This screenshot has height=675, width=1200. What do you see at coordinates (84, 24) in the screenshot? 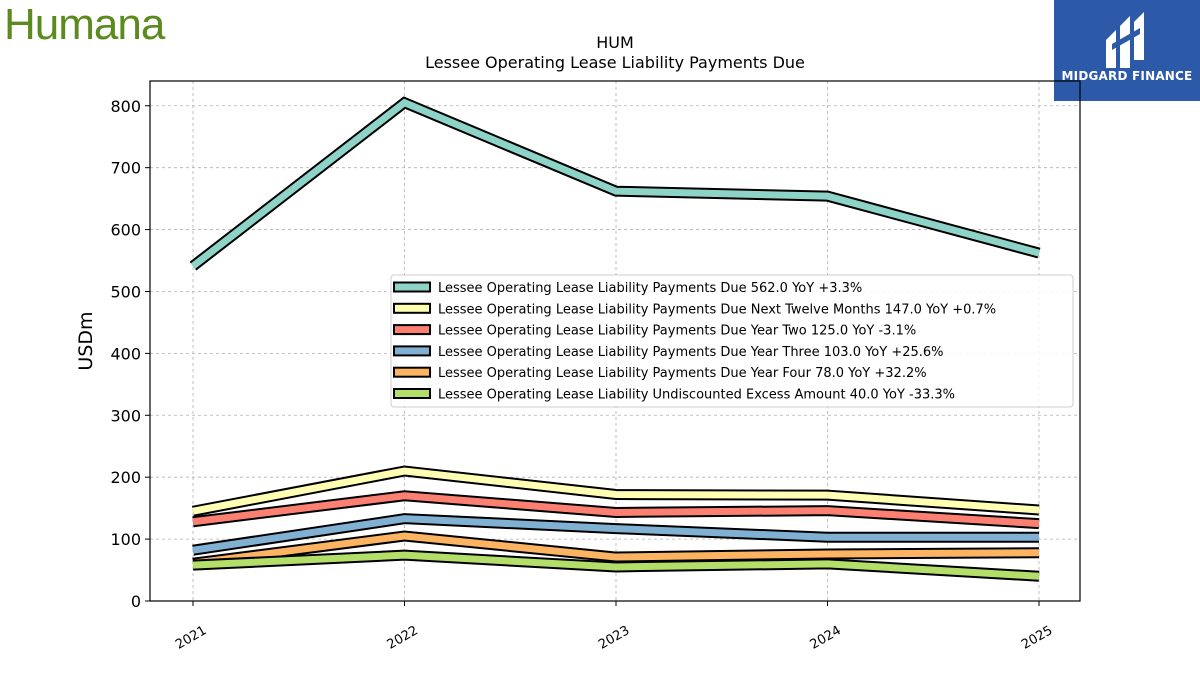
I see `humana-logo: Humana` at bounding box center [84, 24].